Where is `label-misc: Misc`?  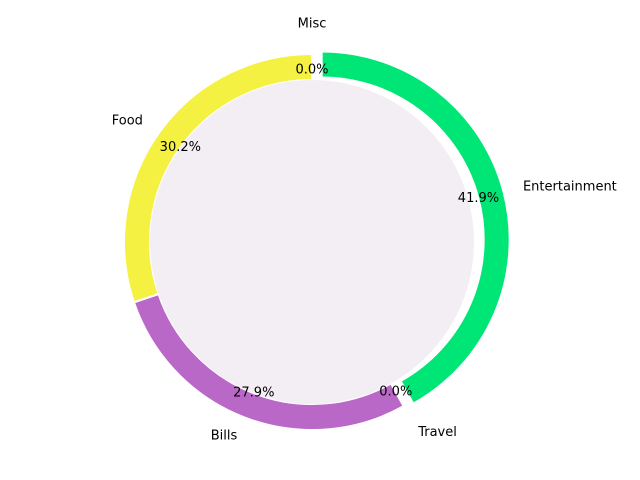 label-misc: Misc is located at coordinates (312, 24).